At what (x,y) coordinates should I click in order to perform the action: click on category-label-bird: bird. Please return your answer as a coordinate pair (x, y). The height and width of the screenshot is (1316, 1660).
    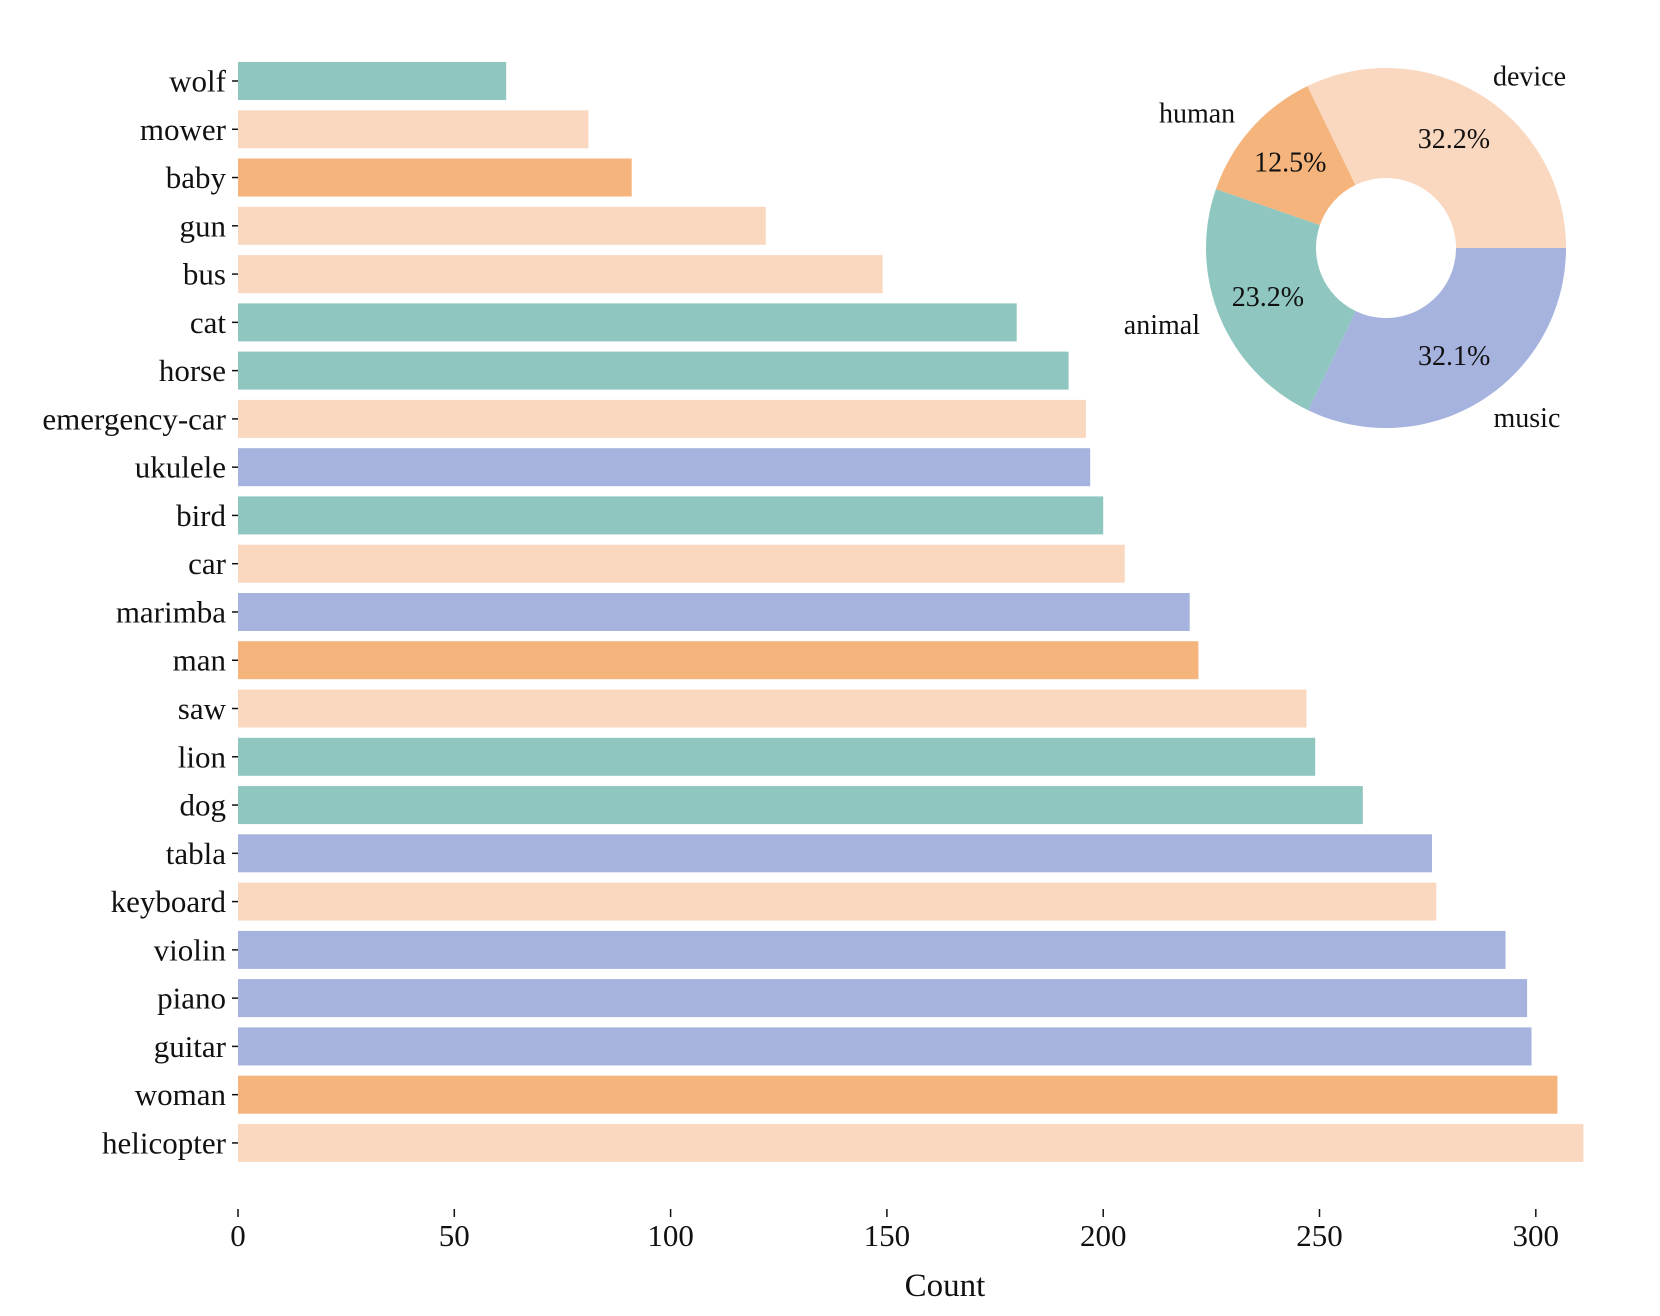
    Looking at the image, I should click on (201, 515).